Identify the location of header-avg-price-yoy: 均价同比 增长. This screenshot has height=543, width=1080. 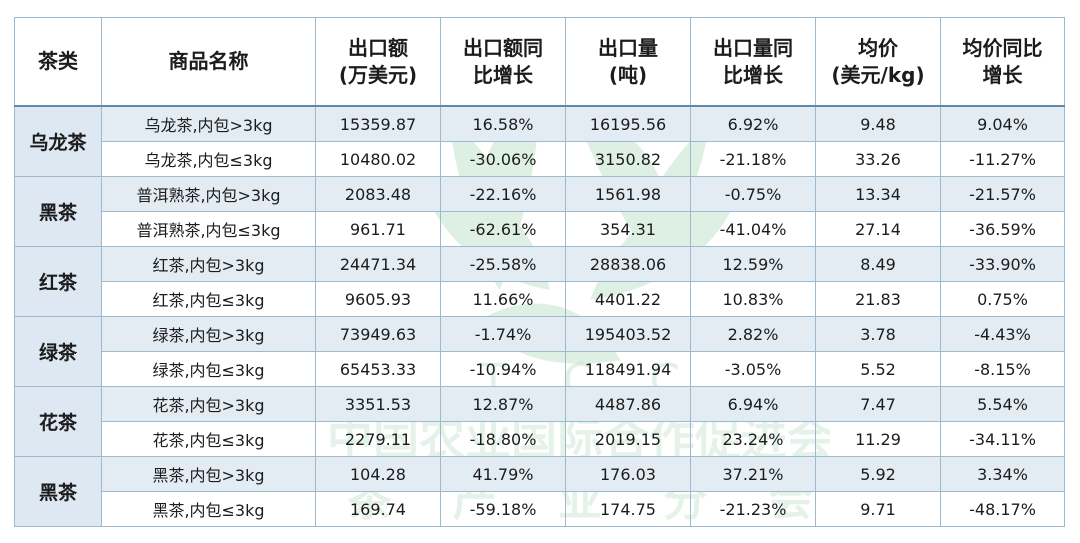
(1002, 62).